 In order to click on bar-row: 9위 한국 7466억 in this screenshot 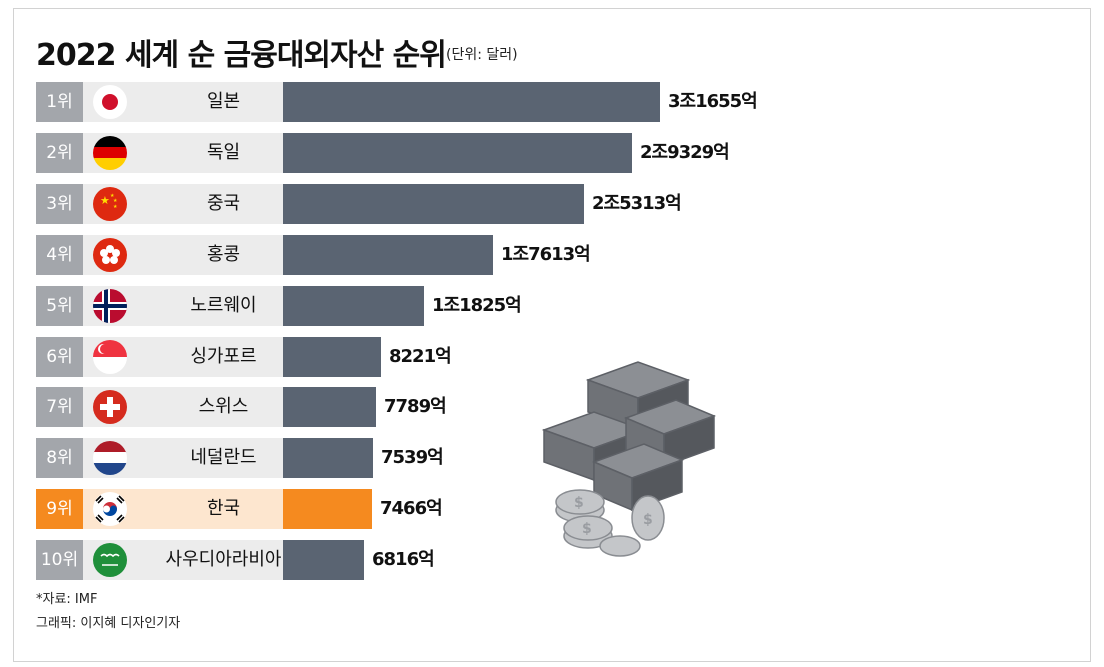, I will do `click(536, 509)`.